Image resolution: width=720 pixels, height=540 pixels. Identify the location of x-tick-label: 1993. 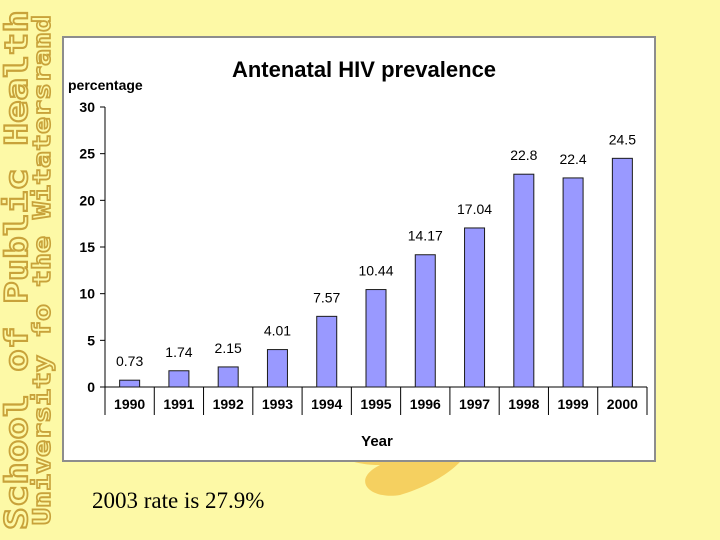
(277, 404).